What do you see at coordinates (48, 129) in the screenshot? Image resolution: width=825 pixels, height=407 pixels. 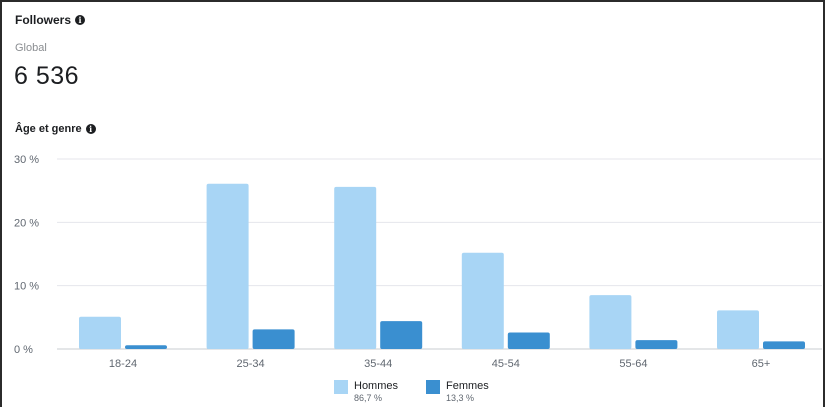 I see `age-gender-title: Âge et genre` at bounding box center [48, 129].